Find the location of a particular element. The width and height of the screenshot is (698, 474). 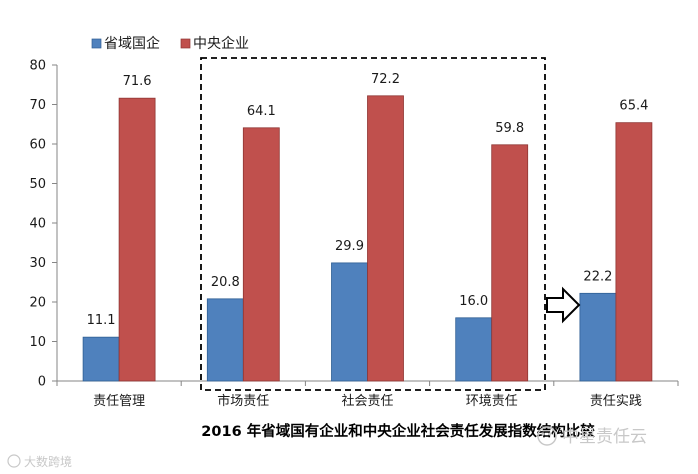

y-tick-label: 80 is located at coordinates (37, 66).